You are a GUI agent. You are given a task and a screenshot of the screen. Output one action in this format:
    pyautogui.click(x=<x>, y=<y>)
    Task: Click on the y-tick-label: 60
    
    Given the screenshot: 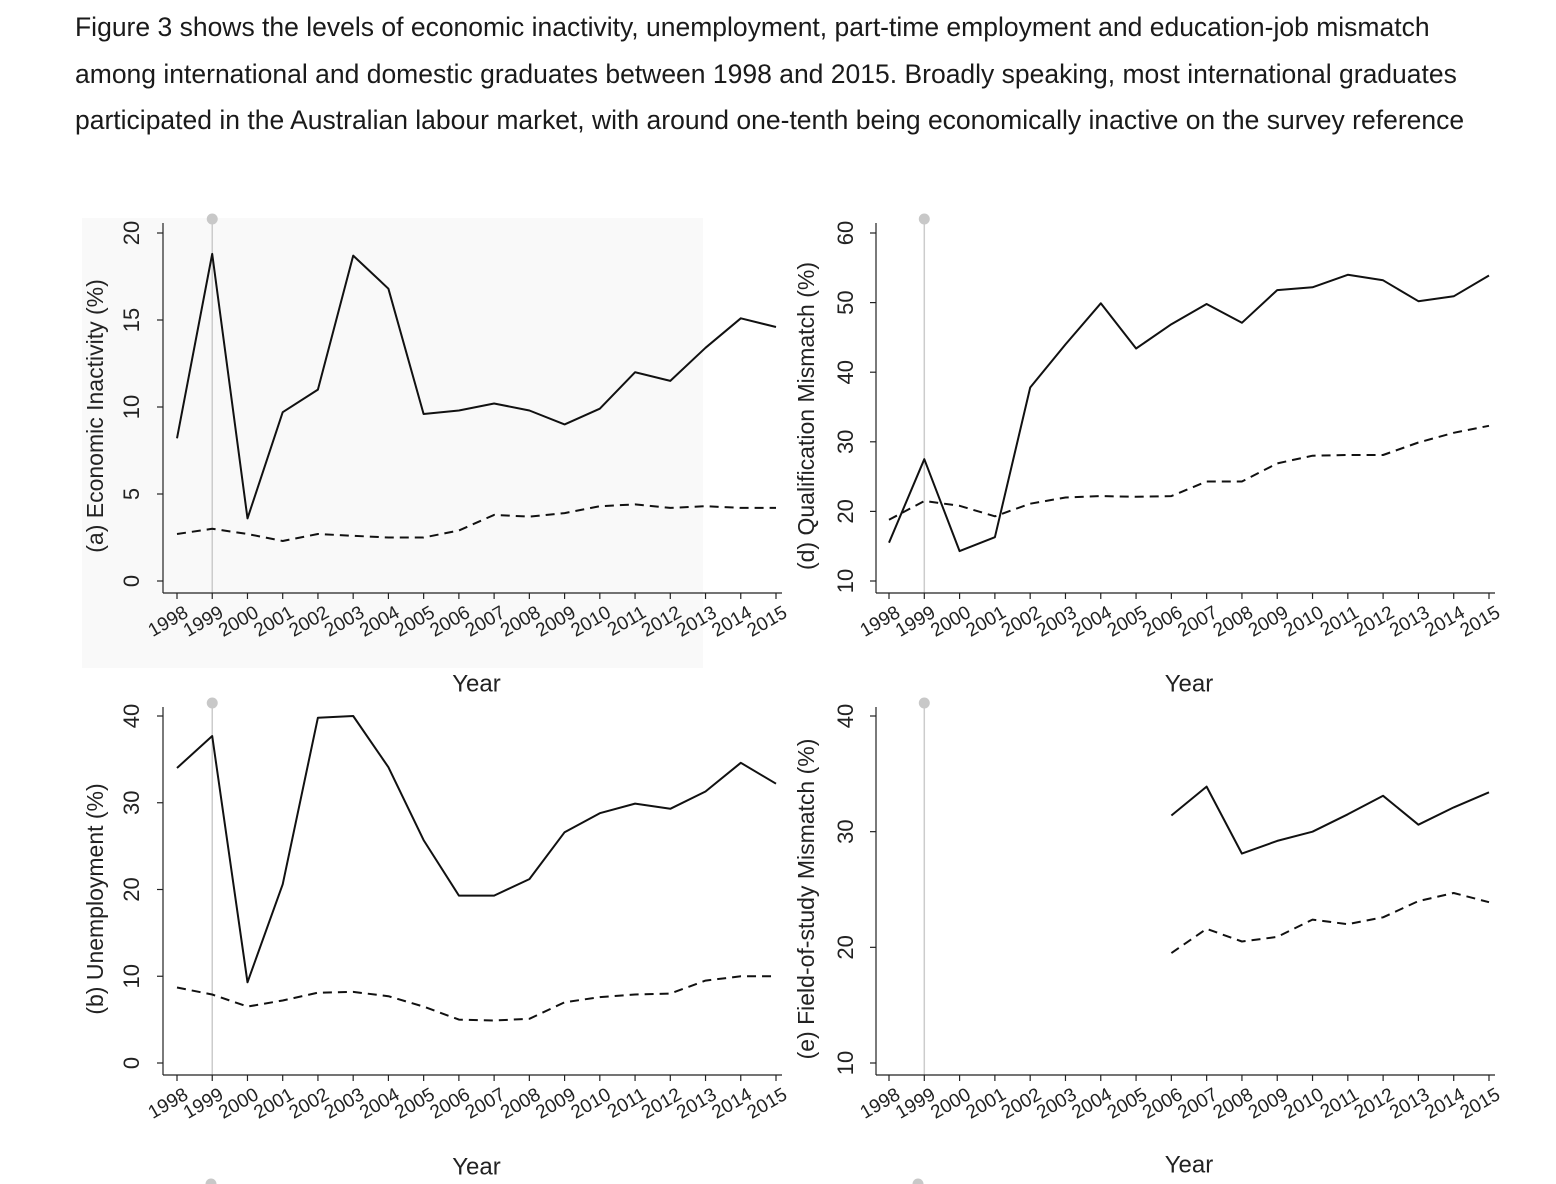 What is the action you would take?
    pyautogui.click(x=845, y=233)
    